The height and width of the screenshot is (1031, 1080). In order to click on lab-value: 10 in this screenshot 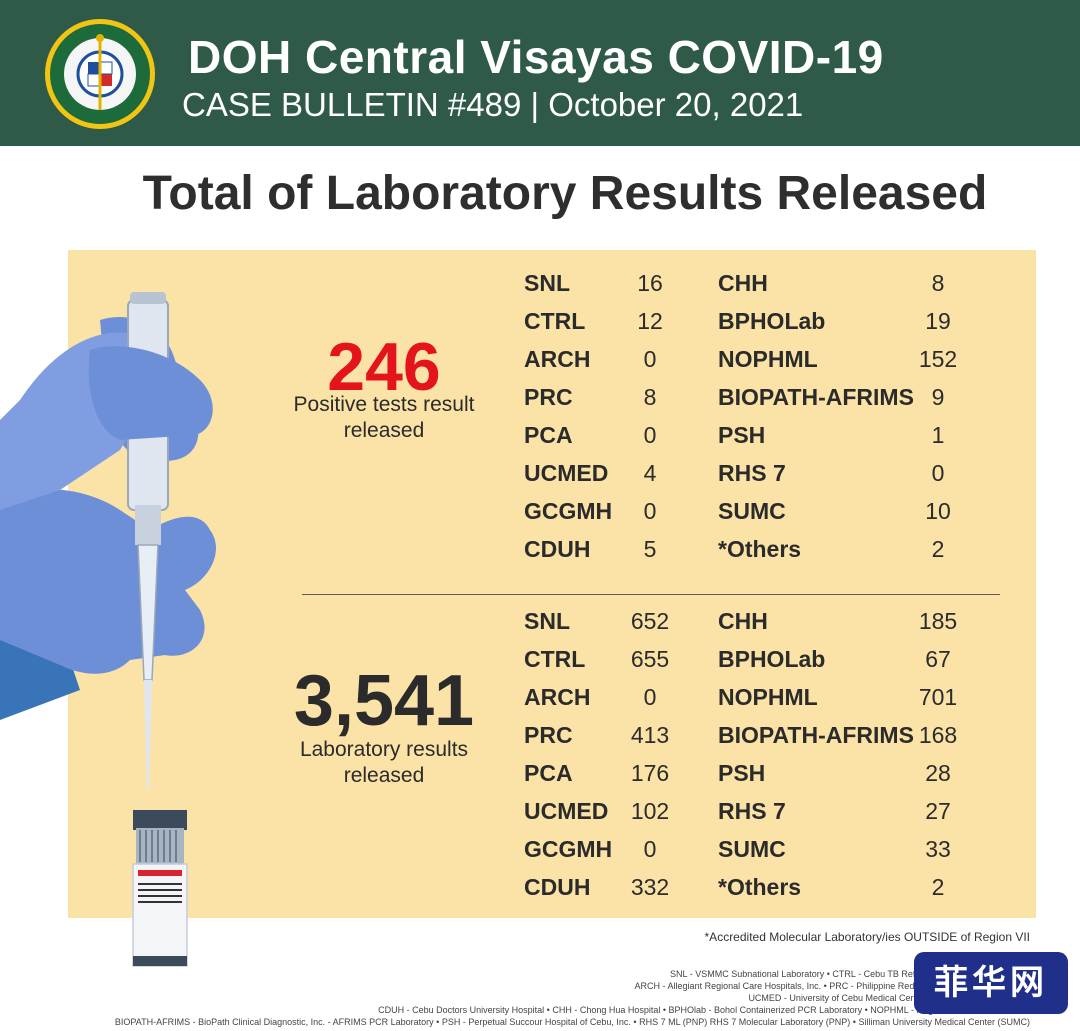, I will do `click(938, 511)`.